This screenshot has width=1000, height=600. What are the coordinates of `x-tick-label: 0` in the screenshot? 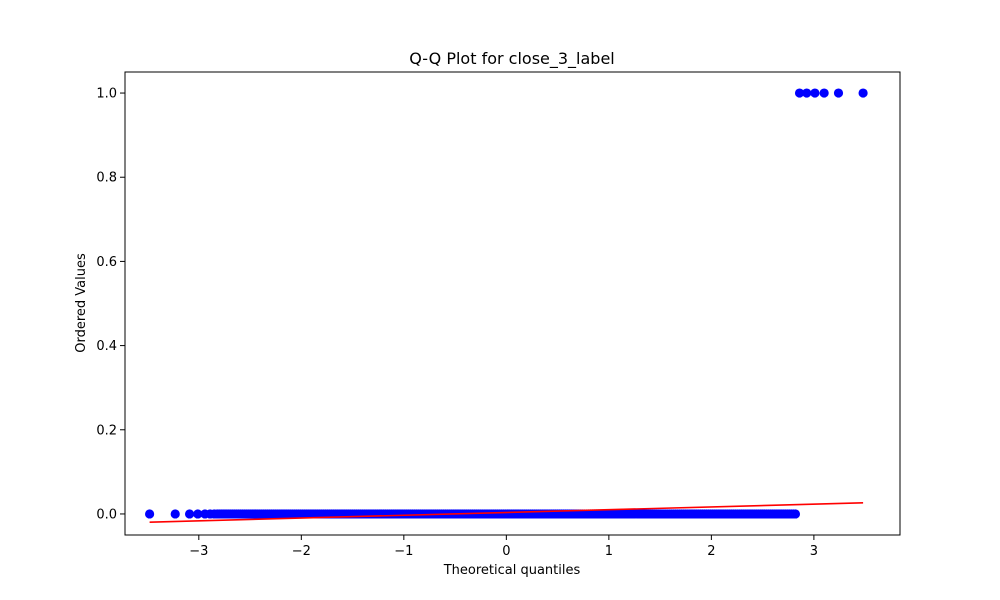 It's located at (506, 551).